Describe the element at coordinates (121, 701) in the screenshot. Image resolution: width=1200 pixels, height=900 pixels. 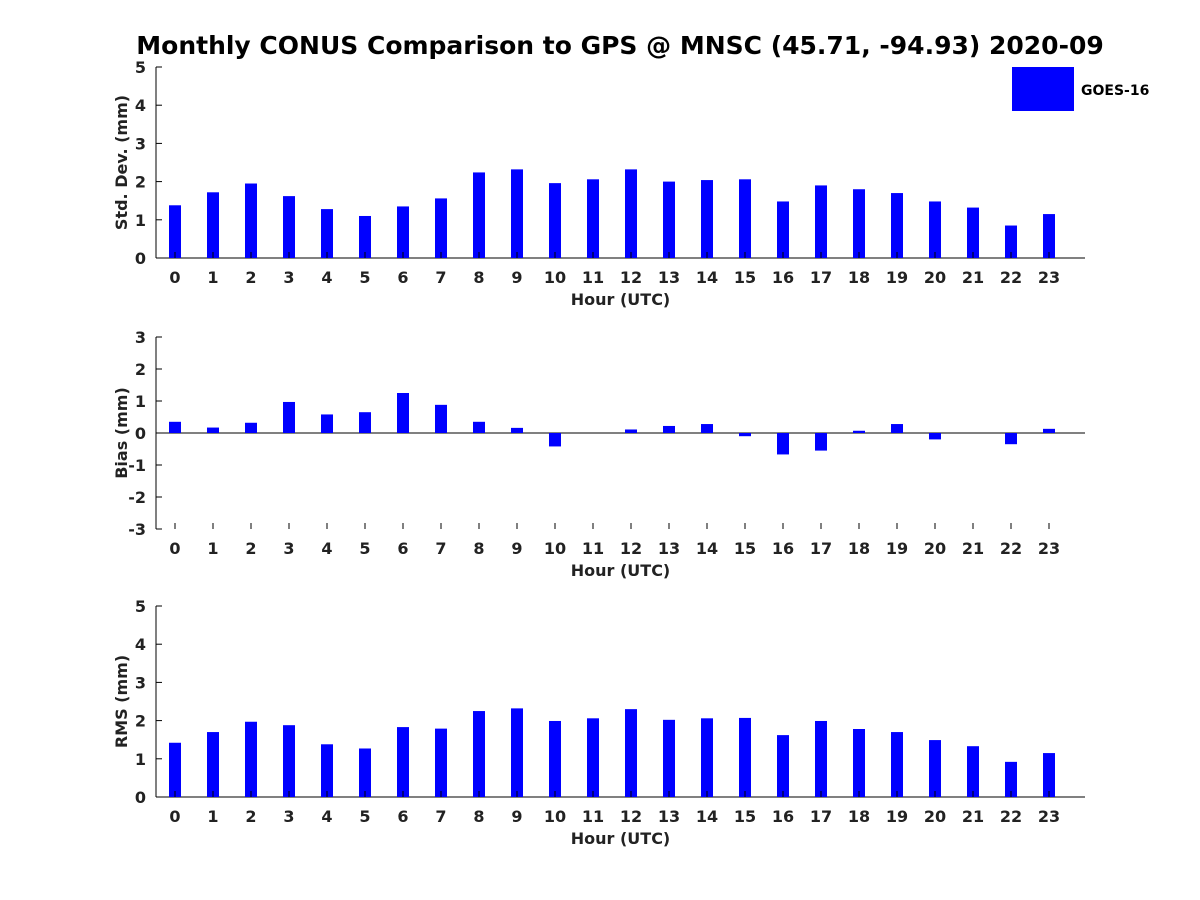
I see `y-axis-label: RMS (mm)` at that location.